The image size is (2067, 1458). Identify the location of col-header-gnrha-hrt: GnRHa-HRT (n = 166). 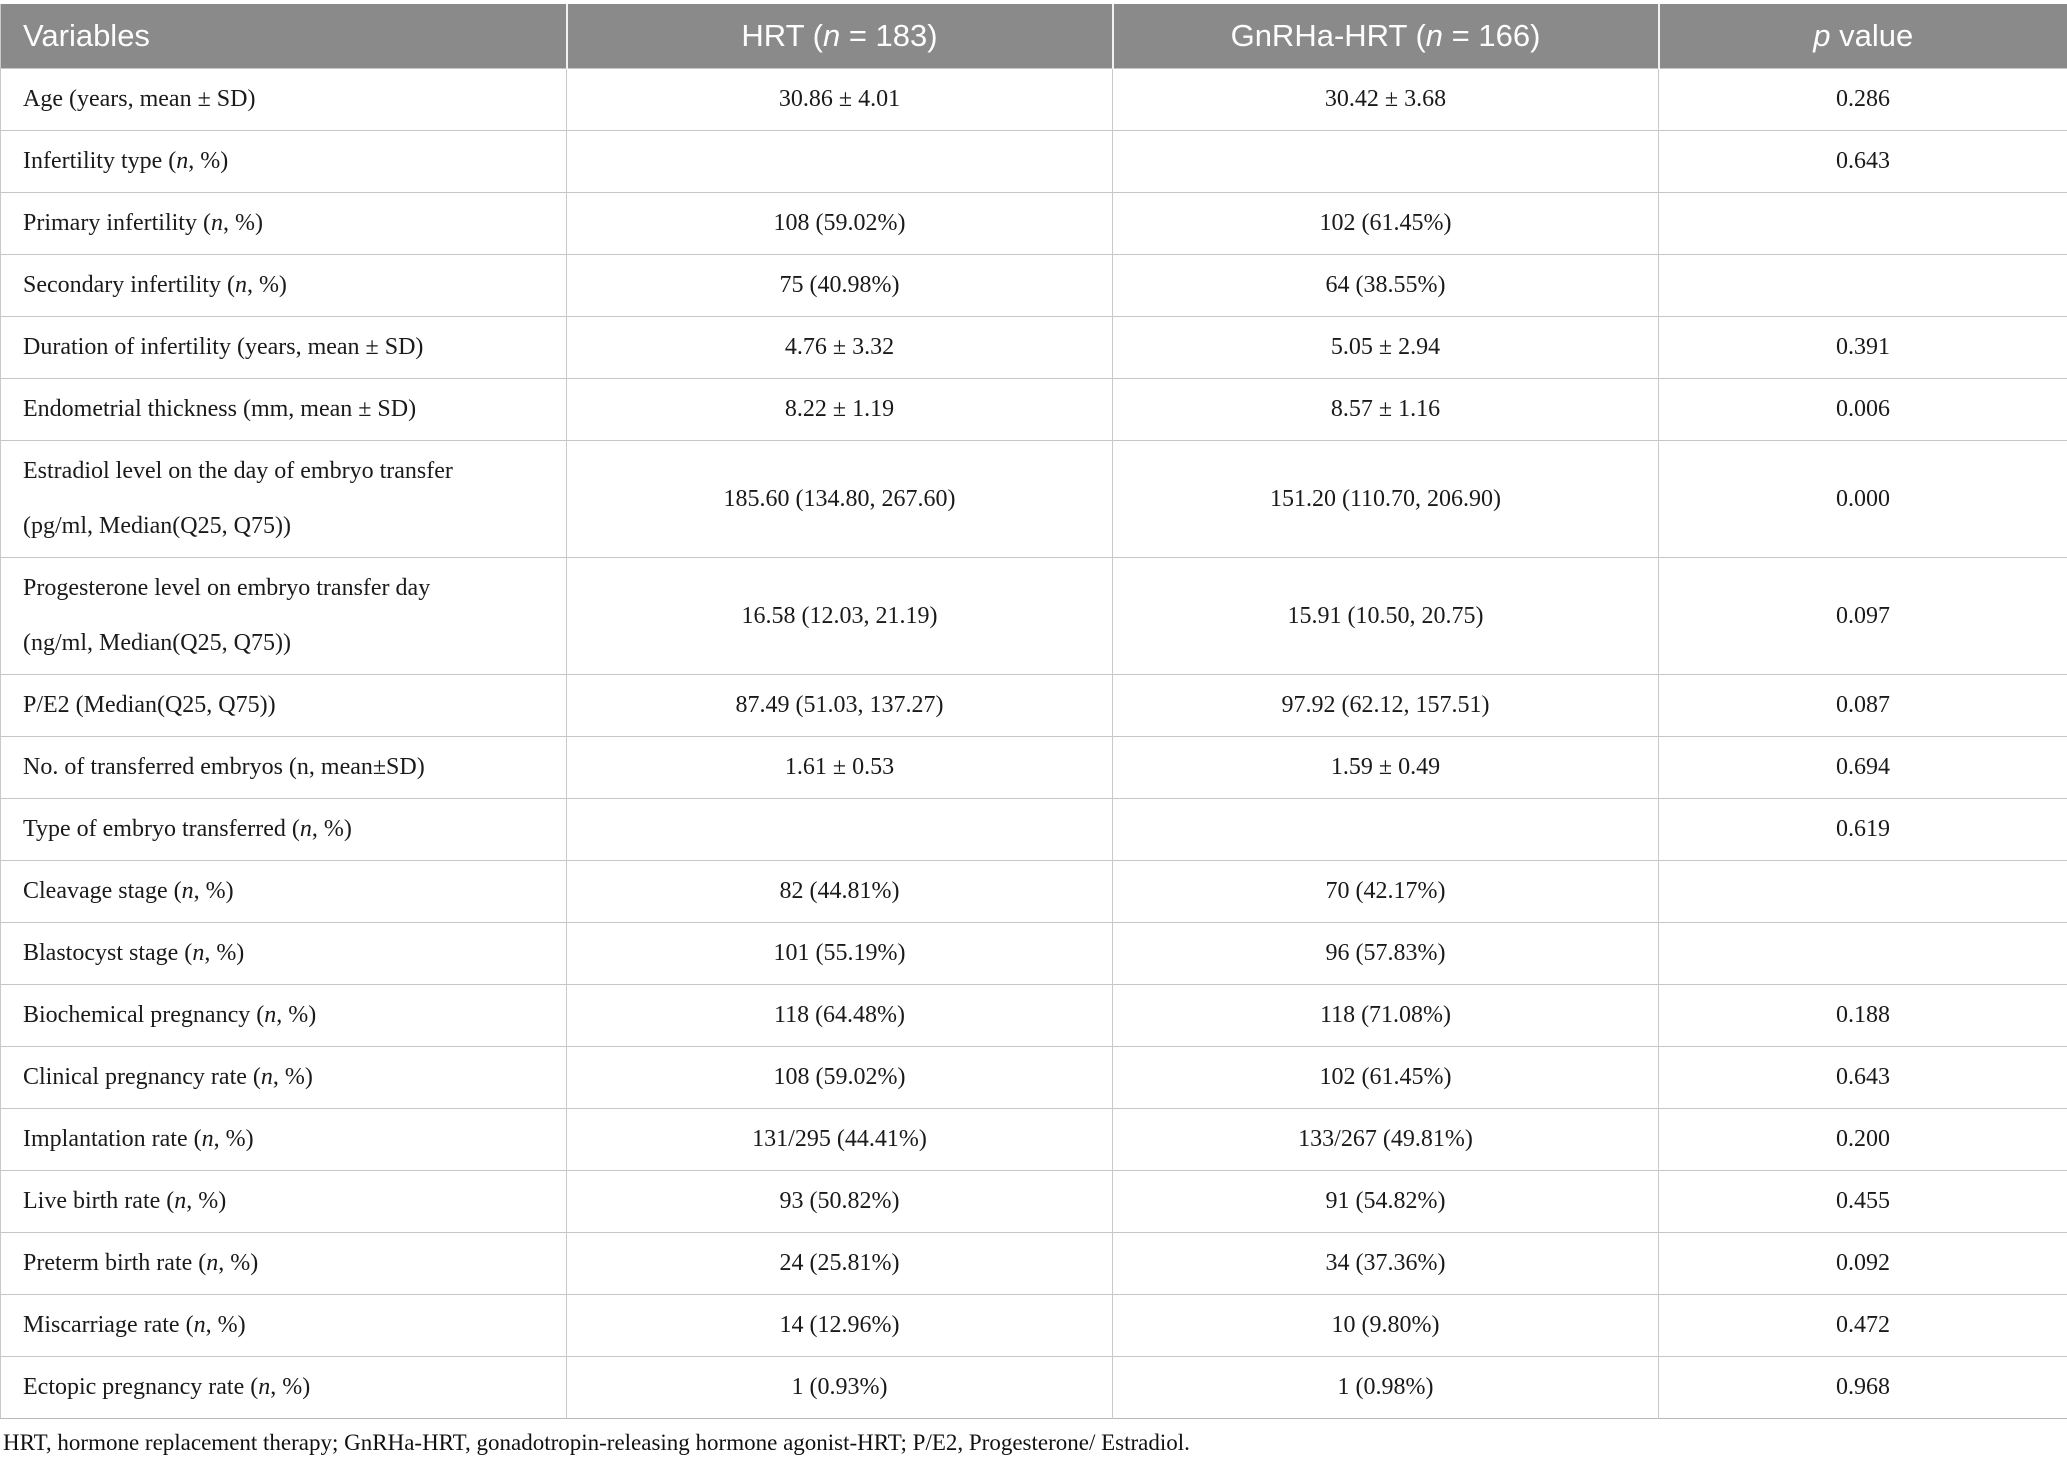
(1386, 36).